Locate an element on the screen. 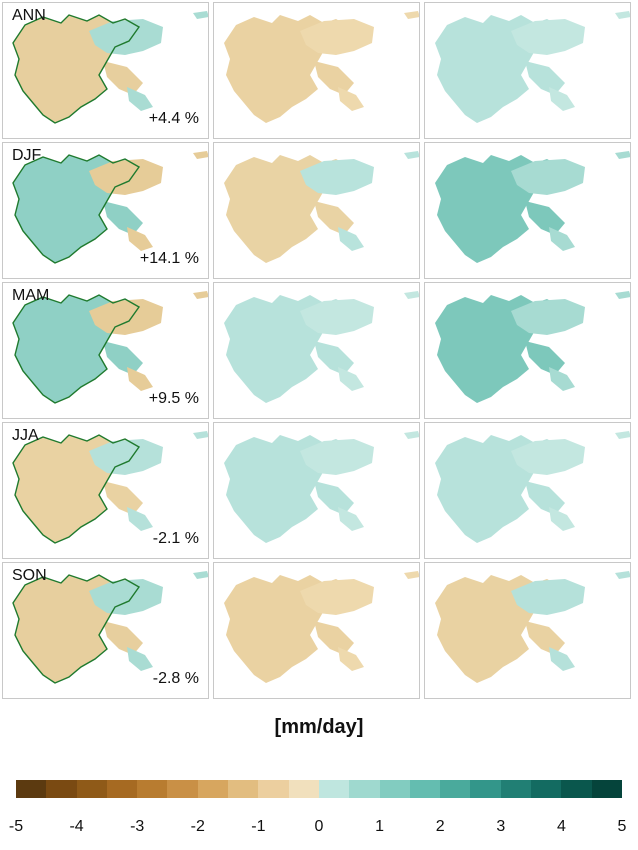 This screenshot has height=850, width=638. colorbar-tick-label: 4 is located at coordinates (561, 826).